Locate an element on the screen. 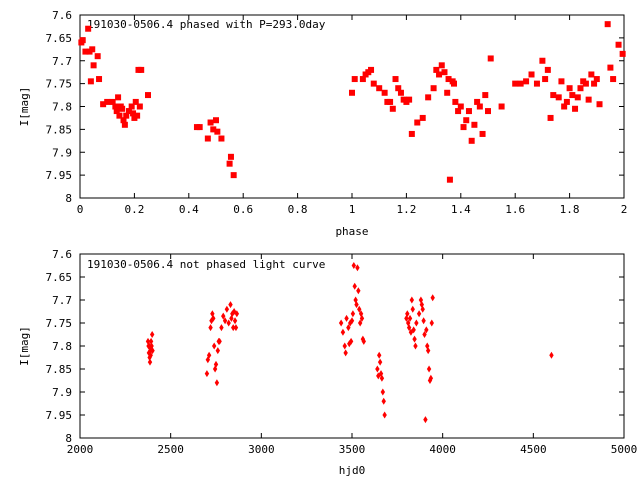 The height and width of the screenshot is (480, 640). x-tick-label: 1.2 is located at coordinates (406, 209).